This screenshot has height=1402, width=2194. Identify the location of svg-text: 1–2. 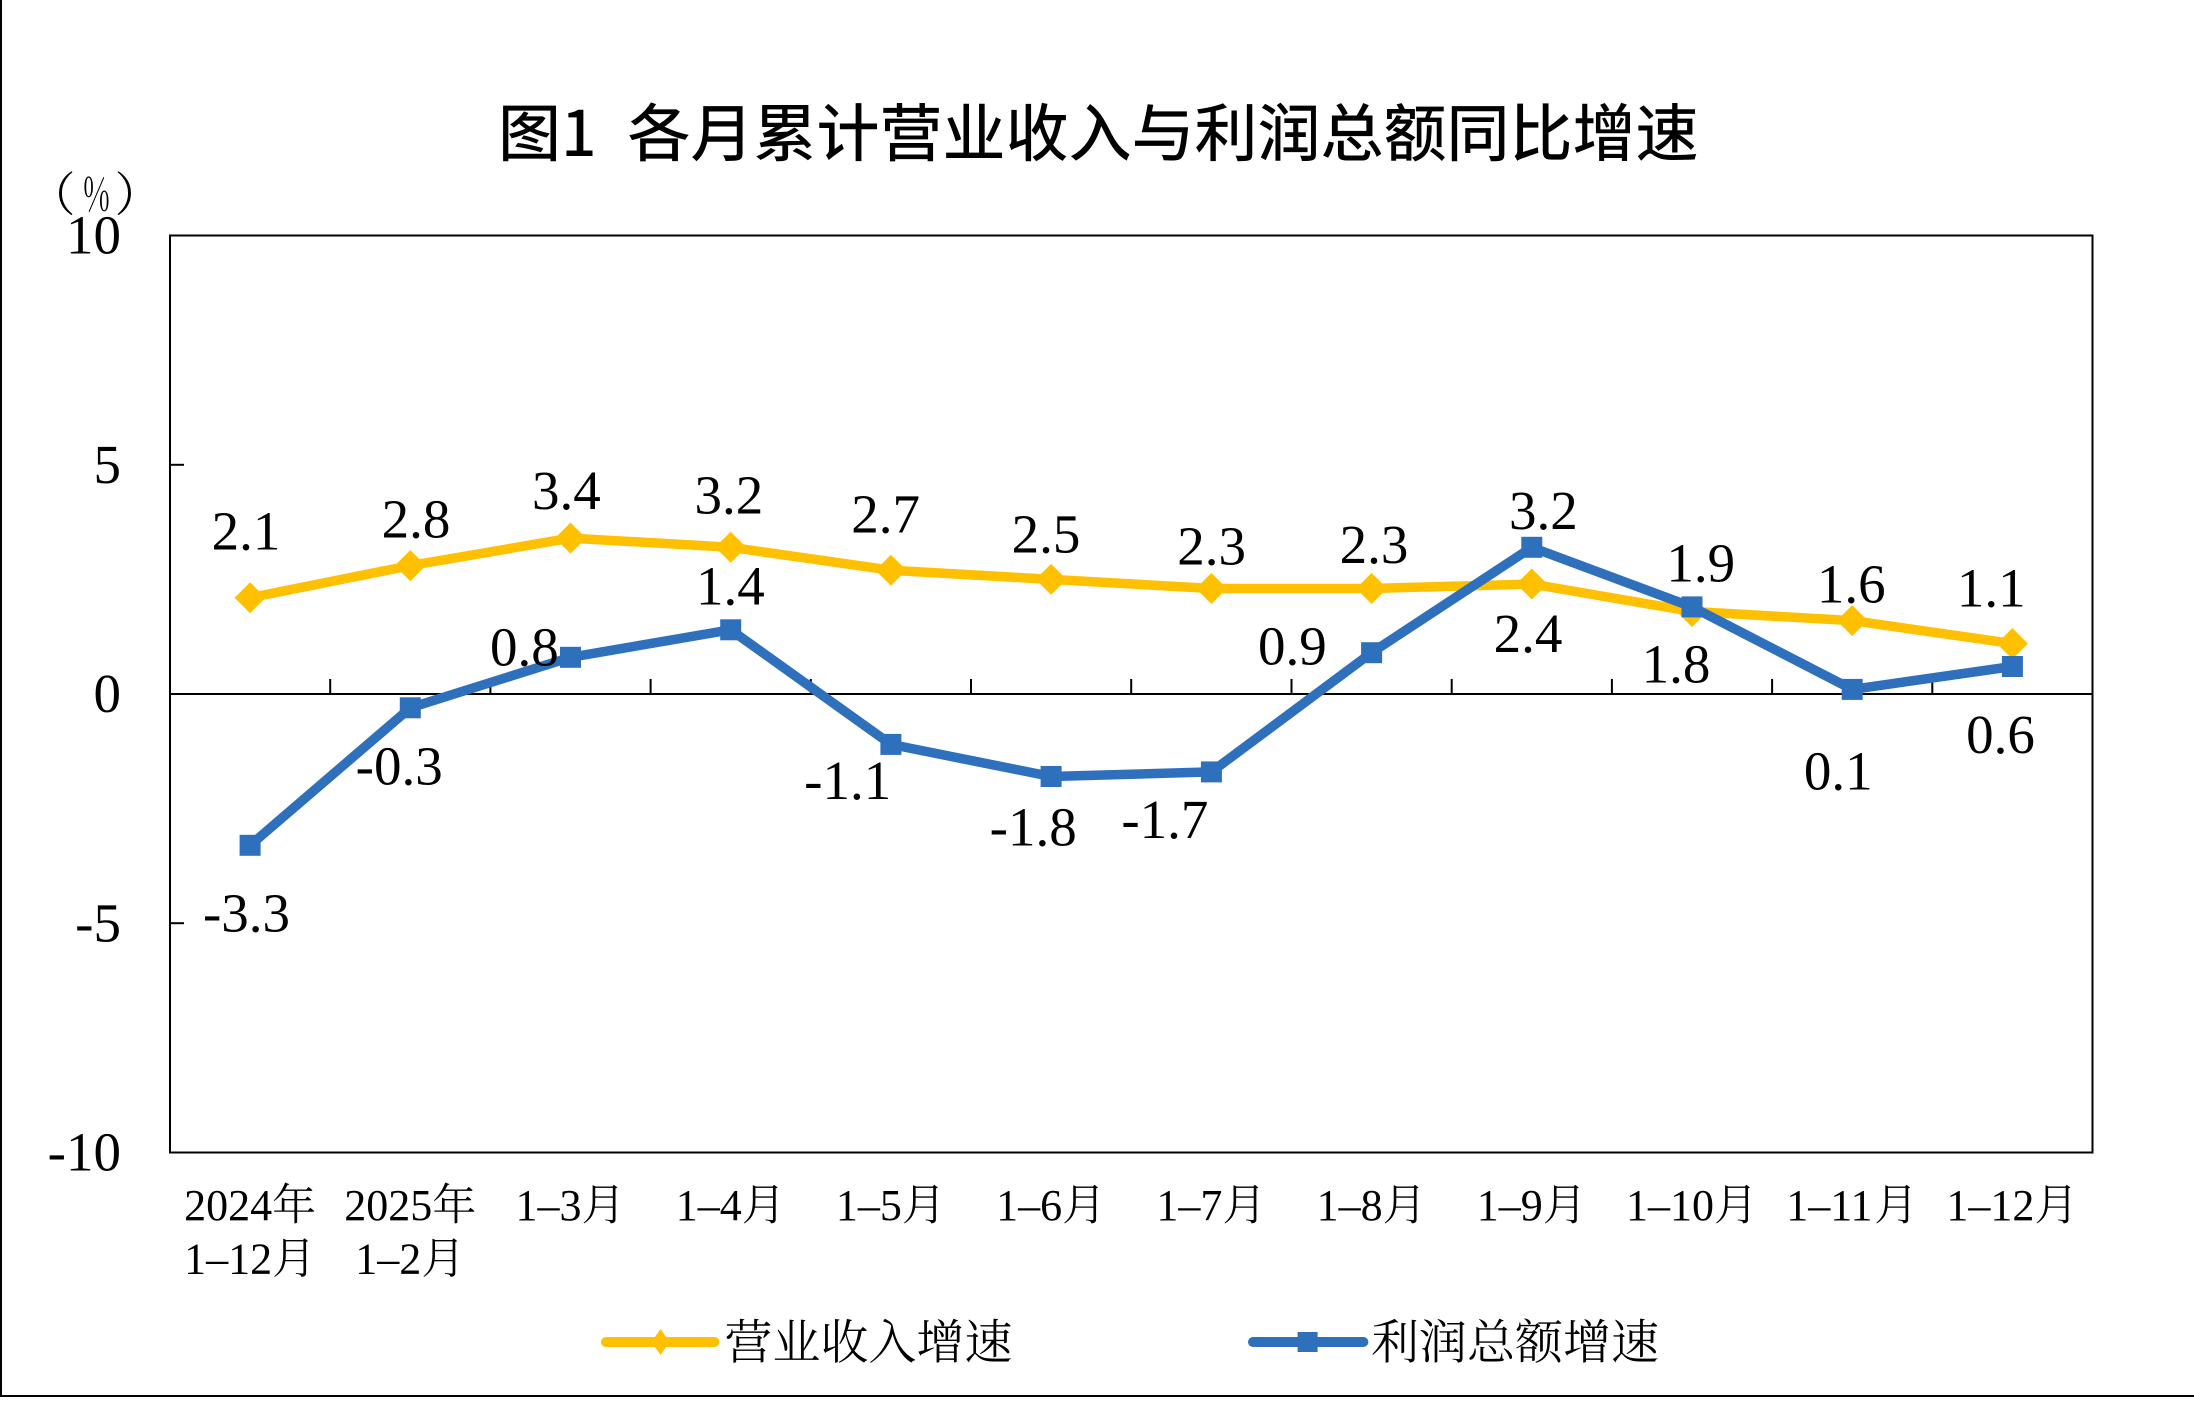
(388, 1259).